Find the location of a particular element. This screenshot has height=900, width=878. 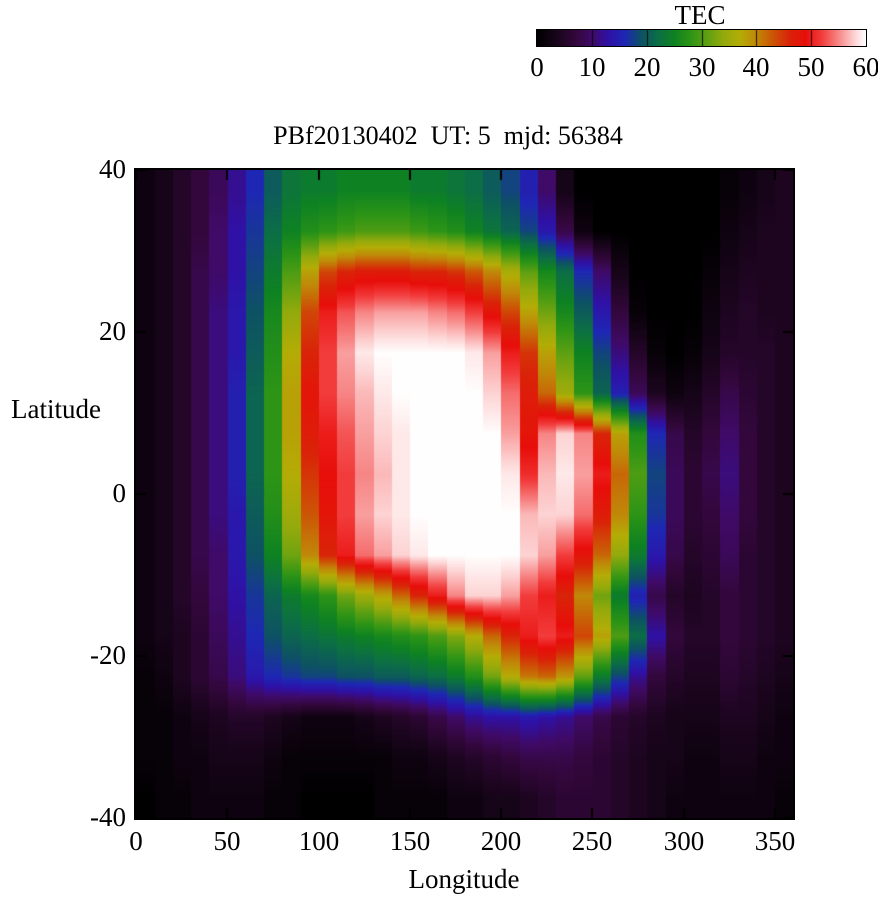

colorbar-tick-label: 40 is located at coordinates (756, 67).